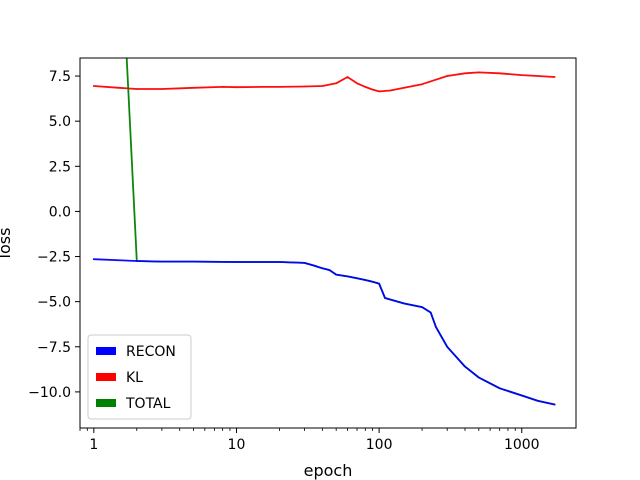 The image size is (640, 480). Describe the element at coordinates (237, 445) in the screenshot. I see `x-tick-label: 10` at that location.